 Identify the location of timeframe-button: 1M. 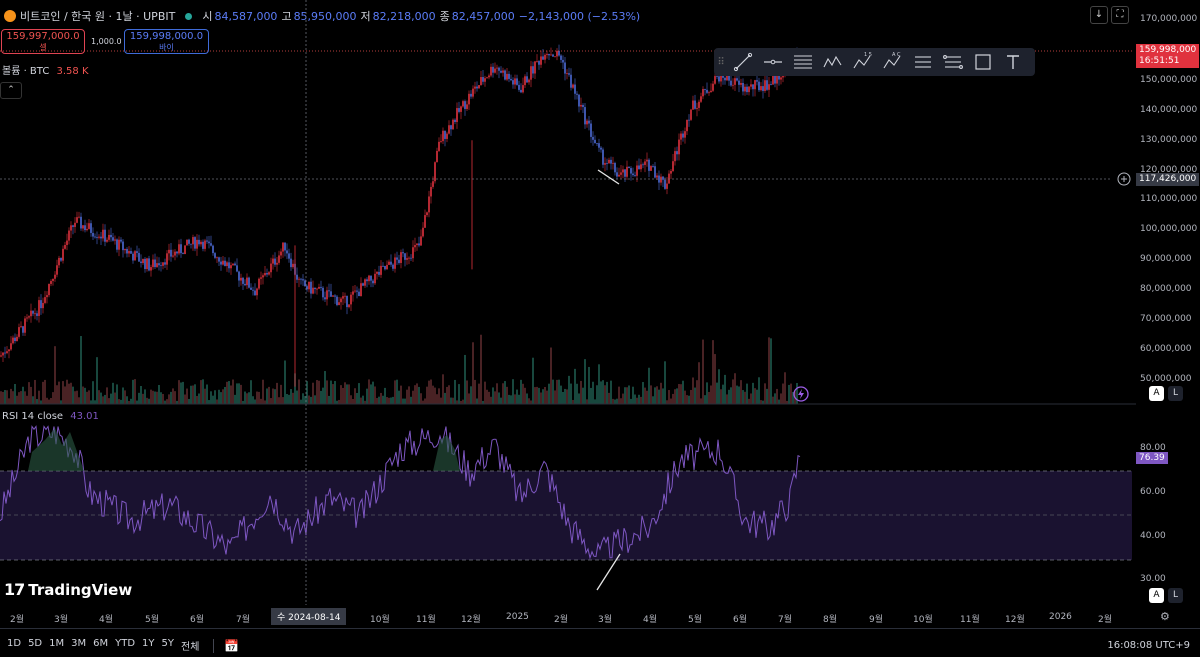
(57, 643).